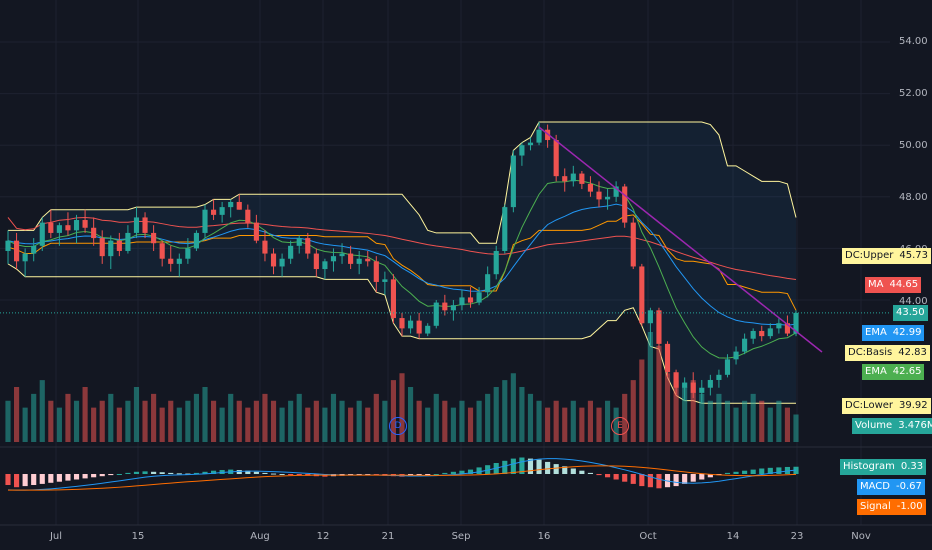 The image size is (932, 550). Describe the element at coordinates (402, 478) in the screenshot. I see `signal-line` at that location.